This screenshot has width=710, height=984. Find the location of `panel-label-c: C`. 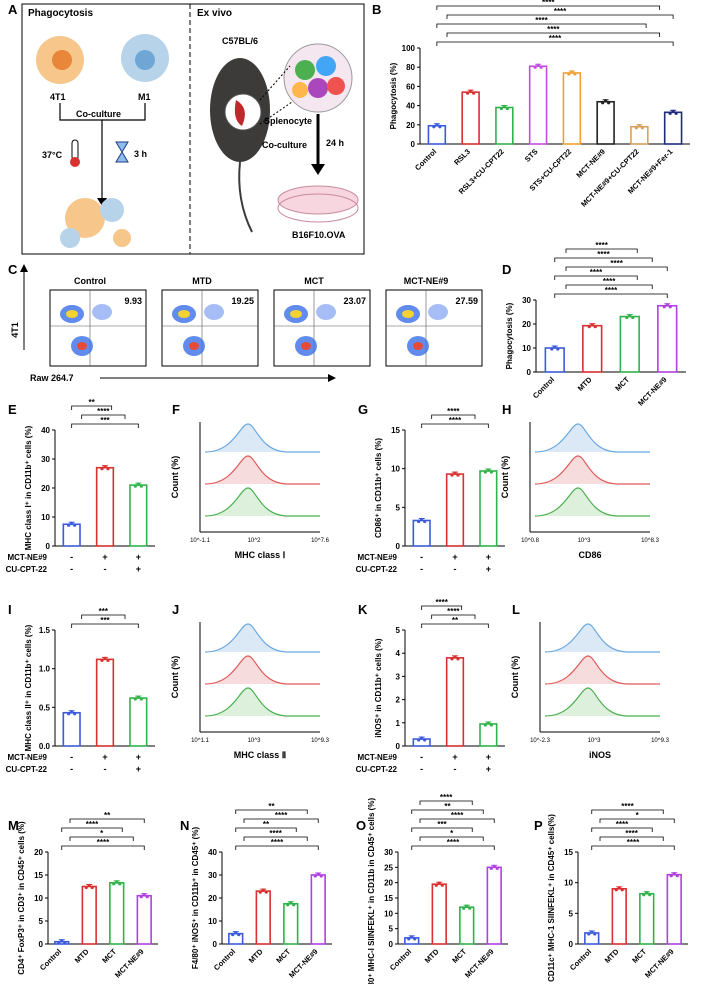

panel-label-c: C is located at coordinates (13, 269).